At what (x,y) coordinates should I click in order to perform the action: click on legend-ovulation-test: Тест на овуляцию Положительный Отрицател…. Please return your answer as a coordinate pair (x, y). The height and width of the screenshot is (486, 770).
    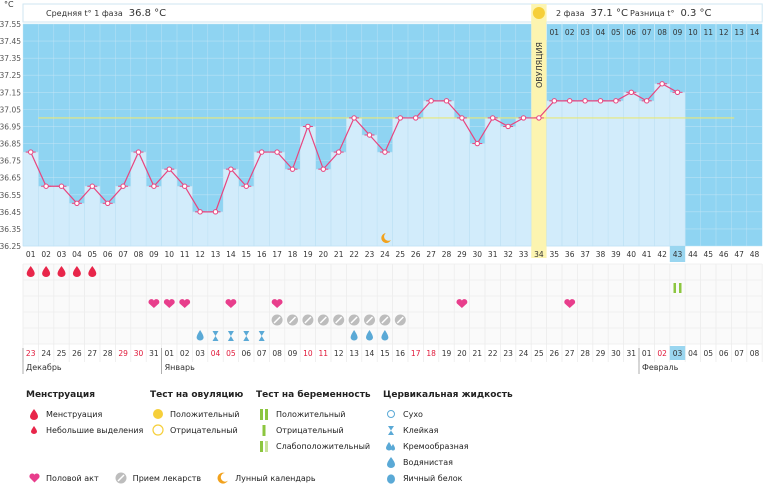
    Looking at the image, I should click on (196, 414).